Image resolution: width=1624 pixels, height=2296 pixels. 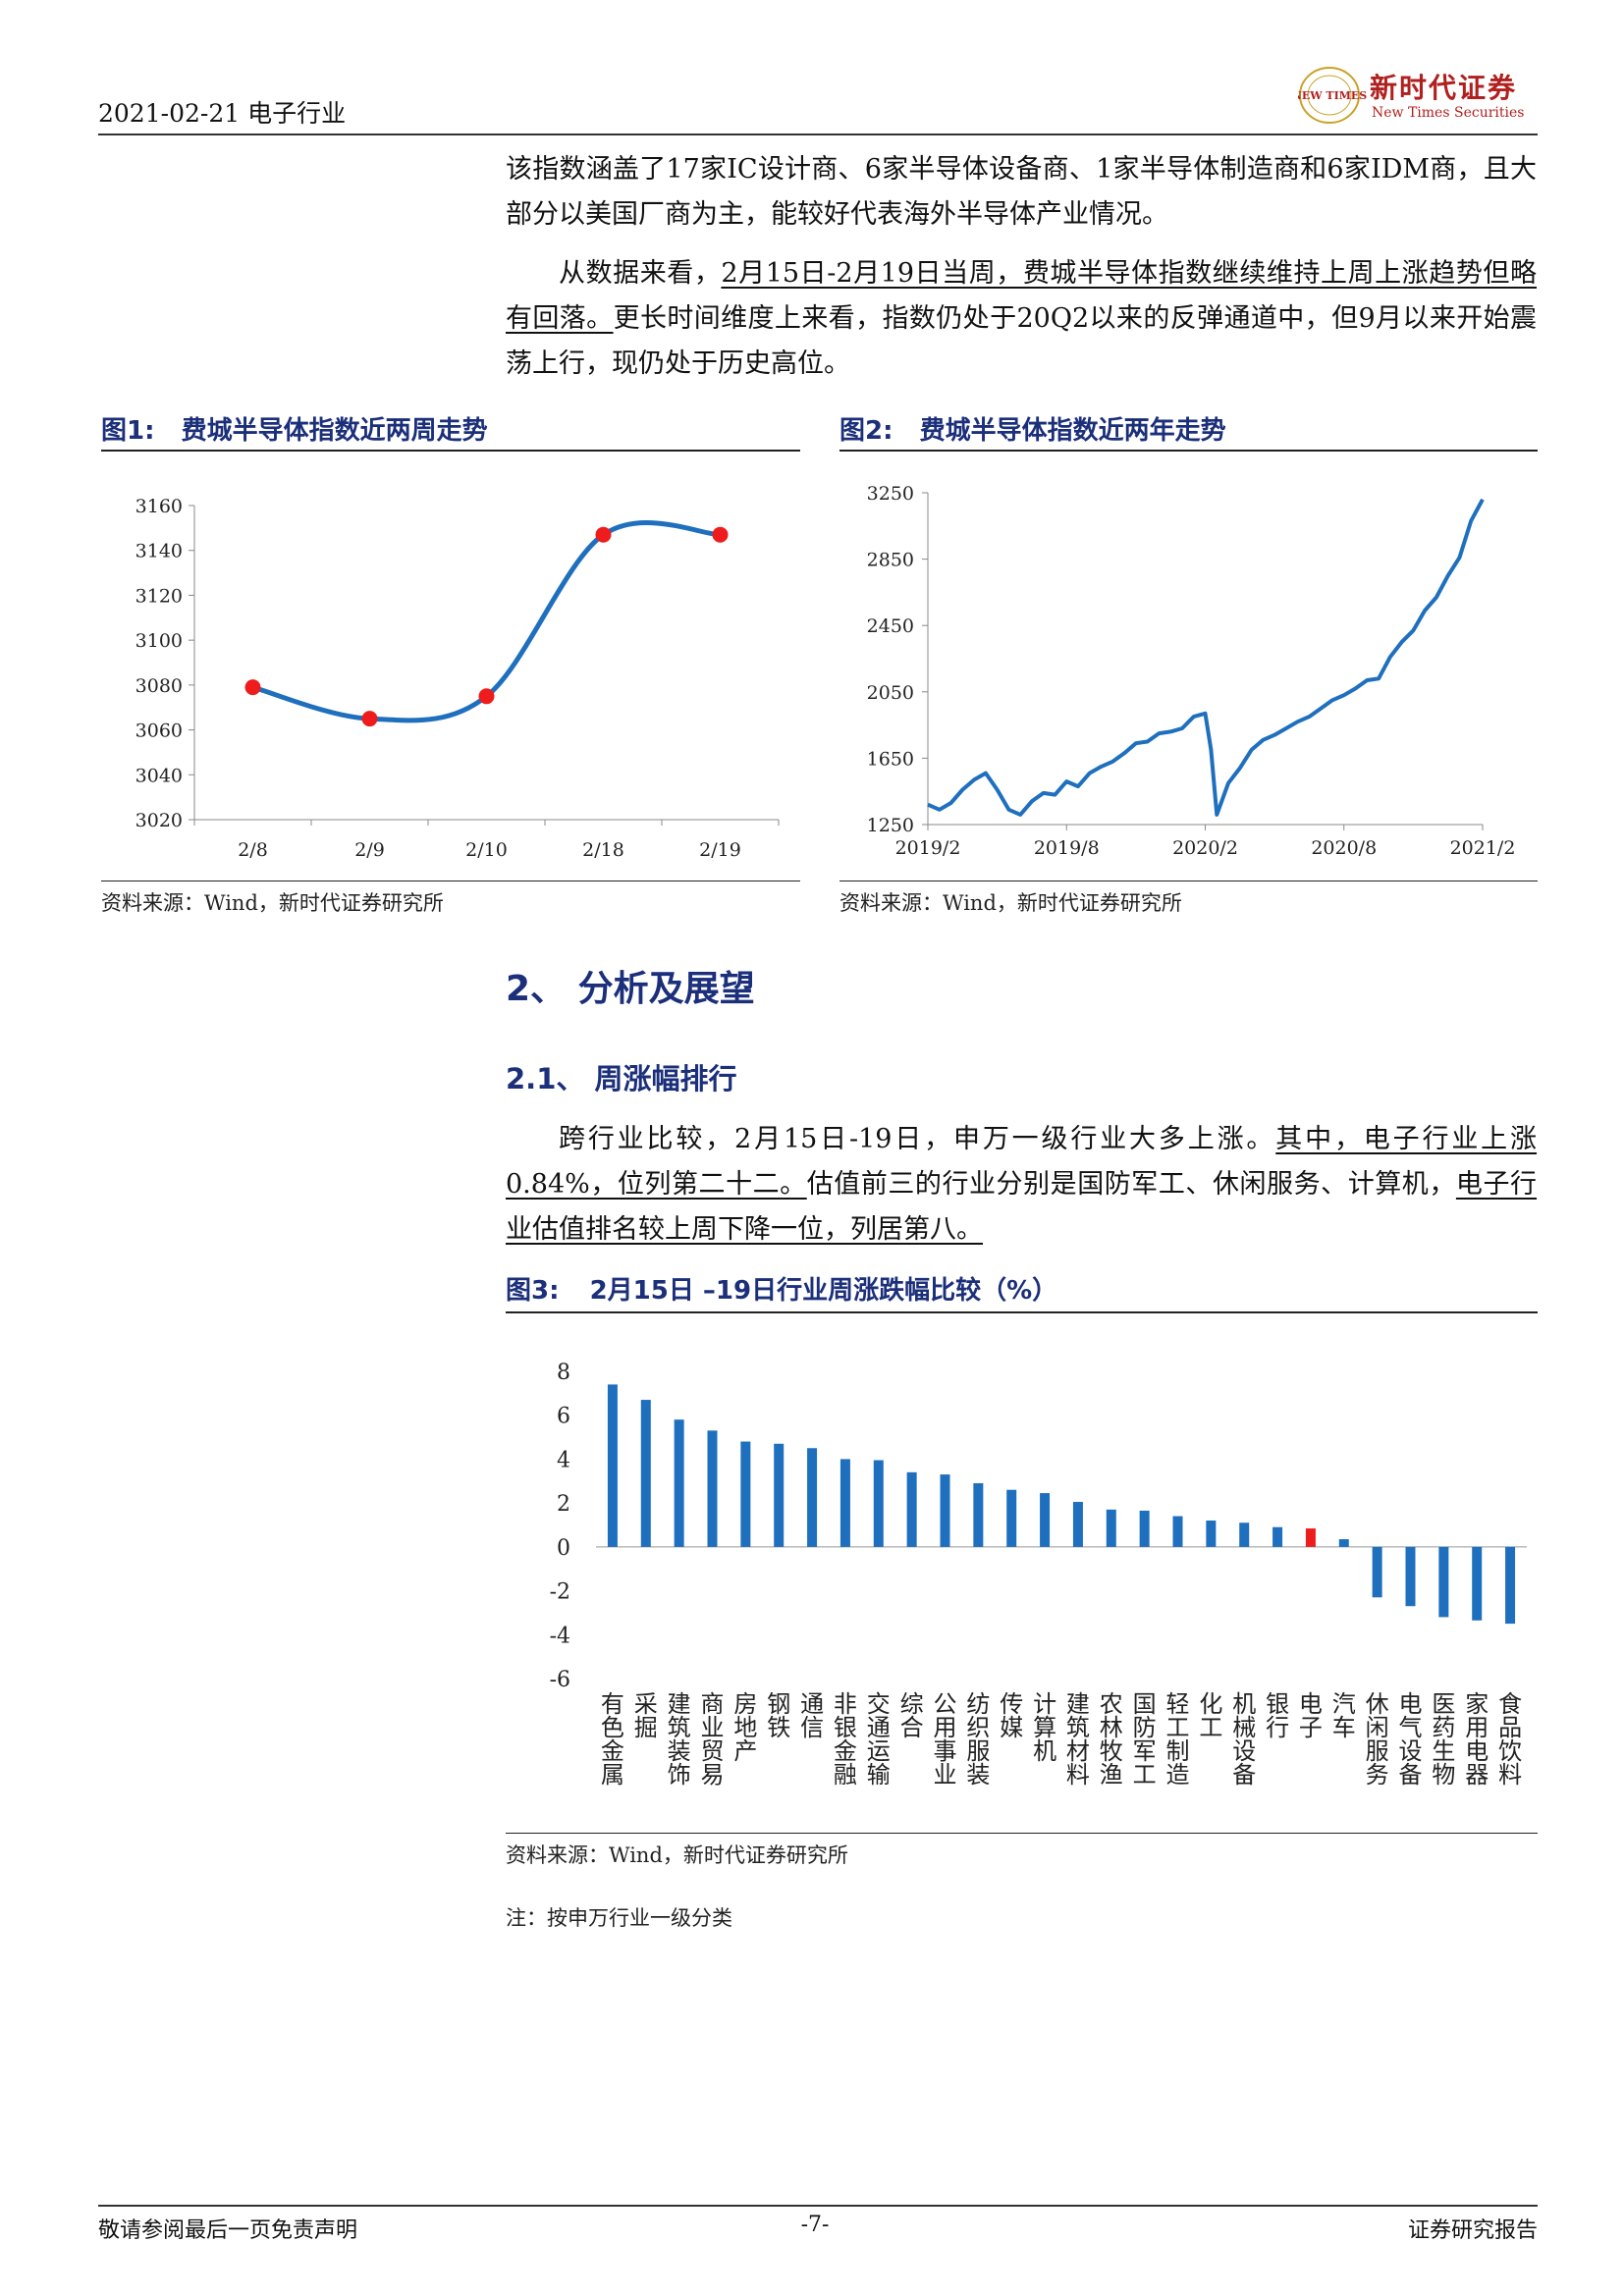 I want to click on x-category-label: 银行, so click(x=1277, y=1715).